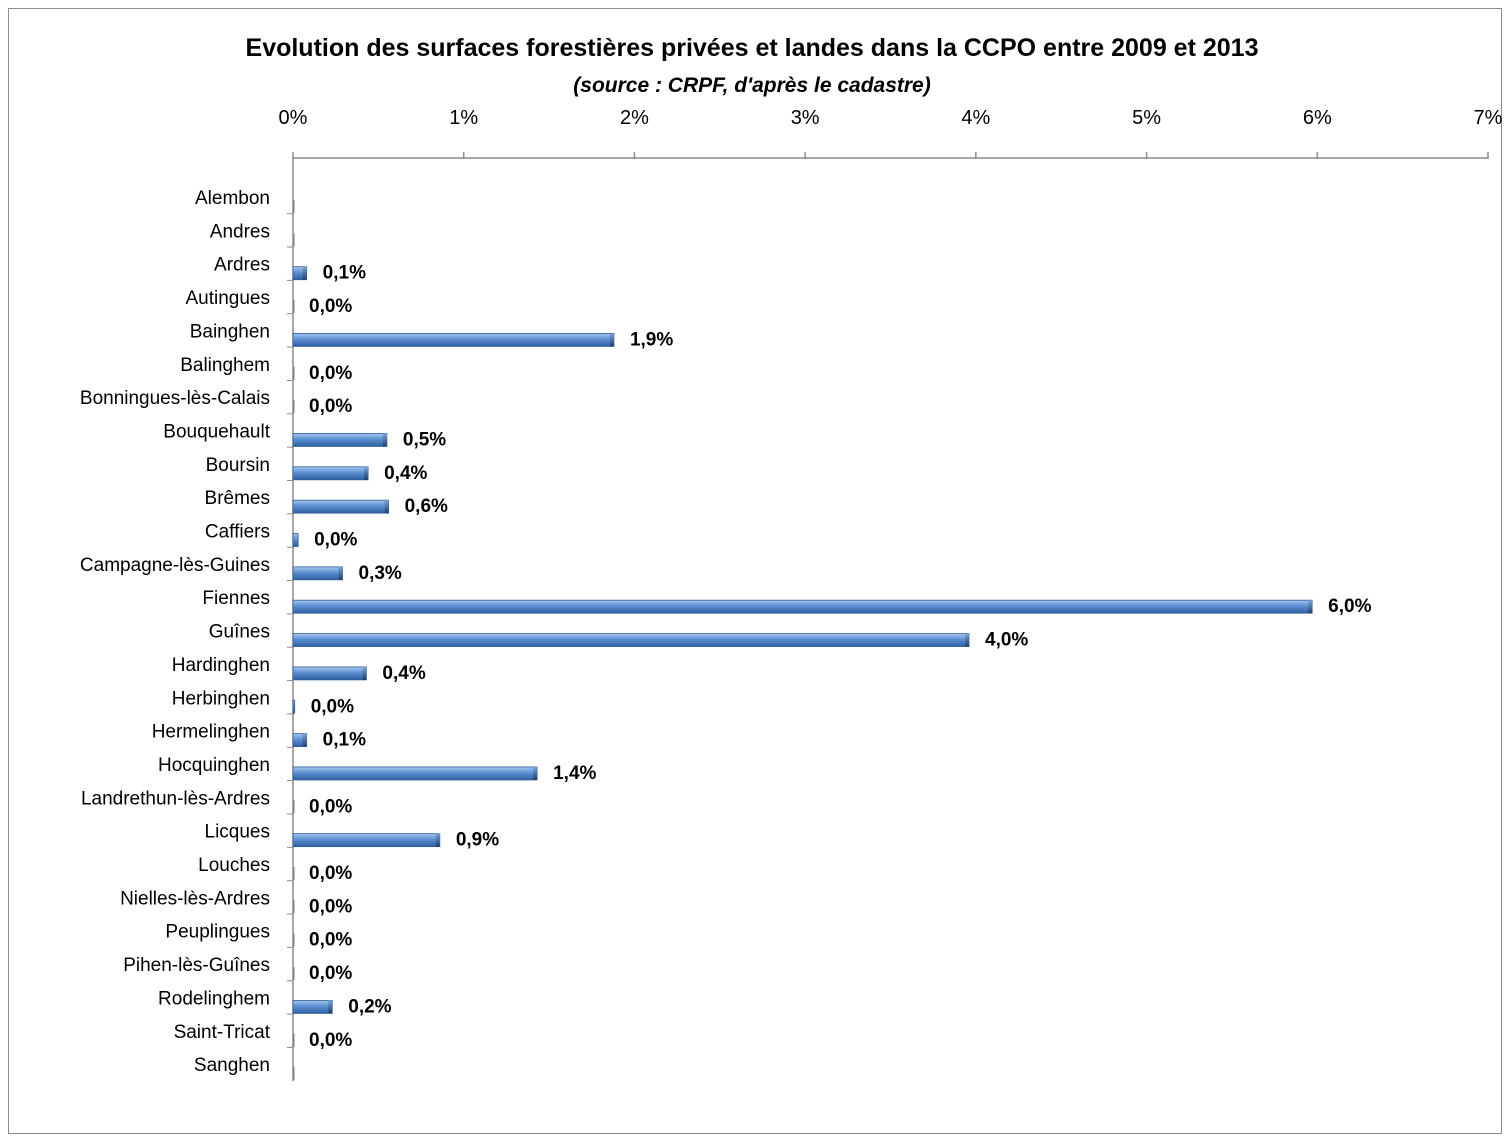  I want to click on category-label: Andres, so click(240, 231).